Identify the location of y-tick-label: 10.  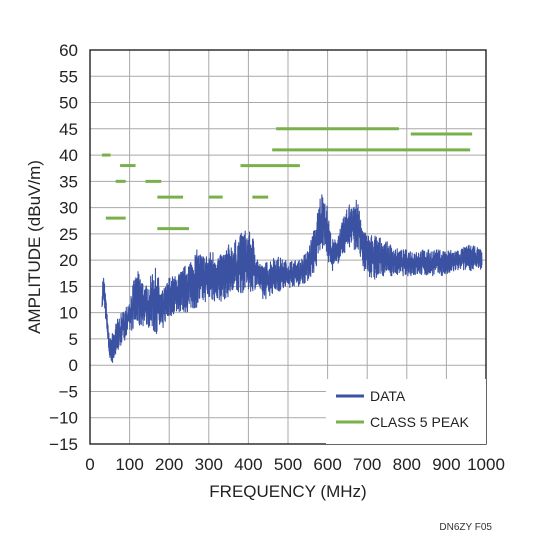
(68, 313).